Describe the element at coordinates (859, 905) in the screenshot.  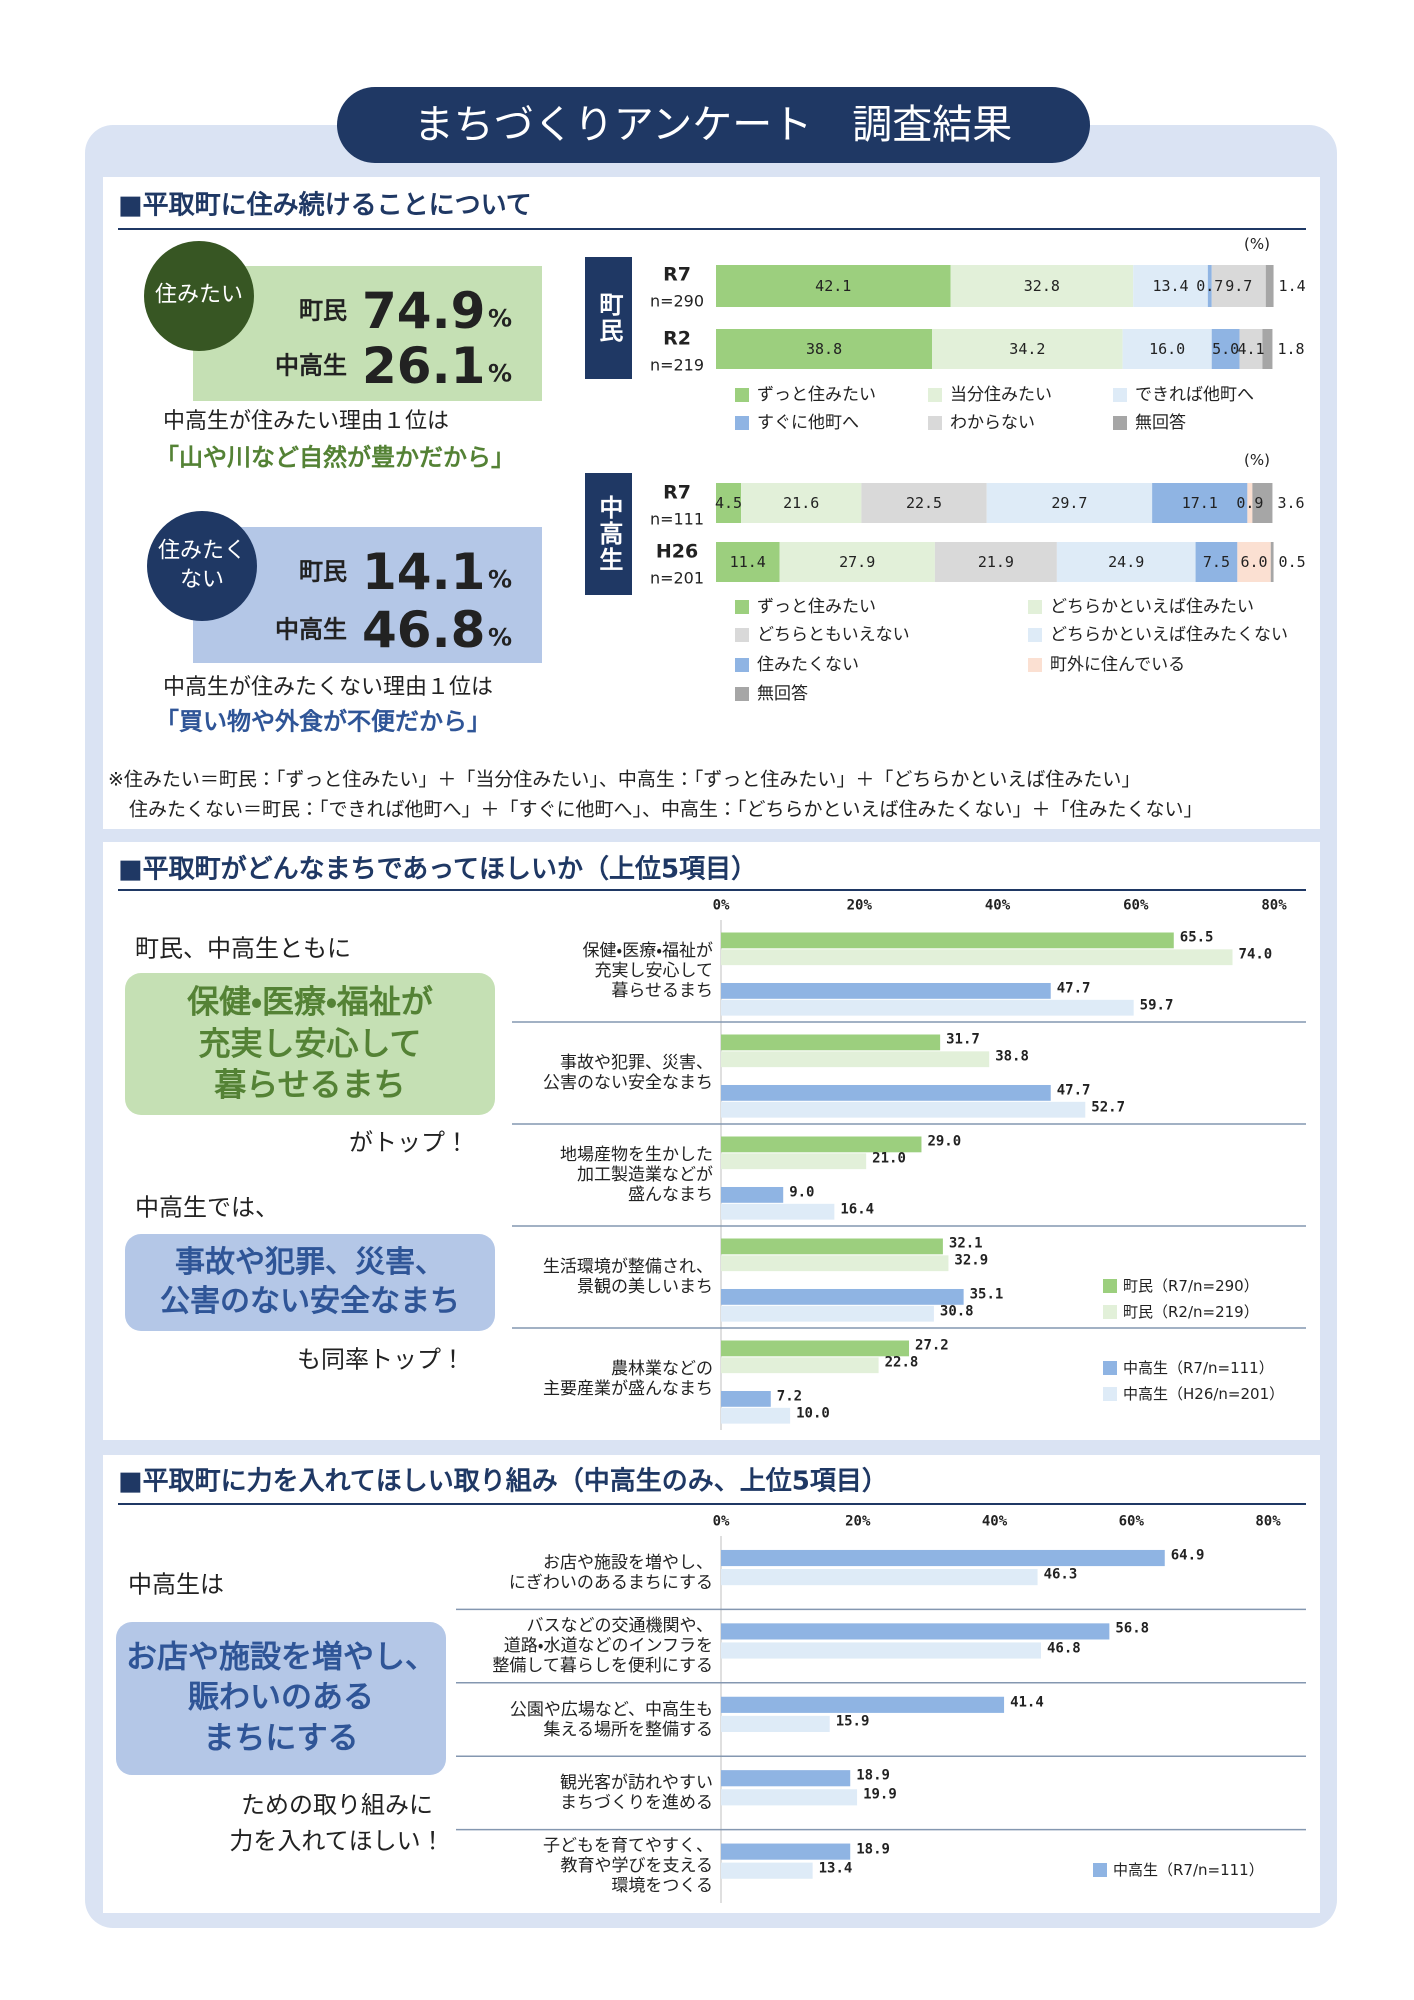
I see `x-tick-label: 20%` at that location.